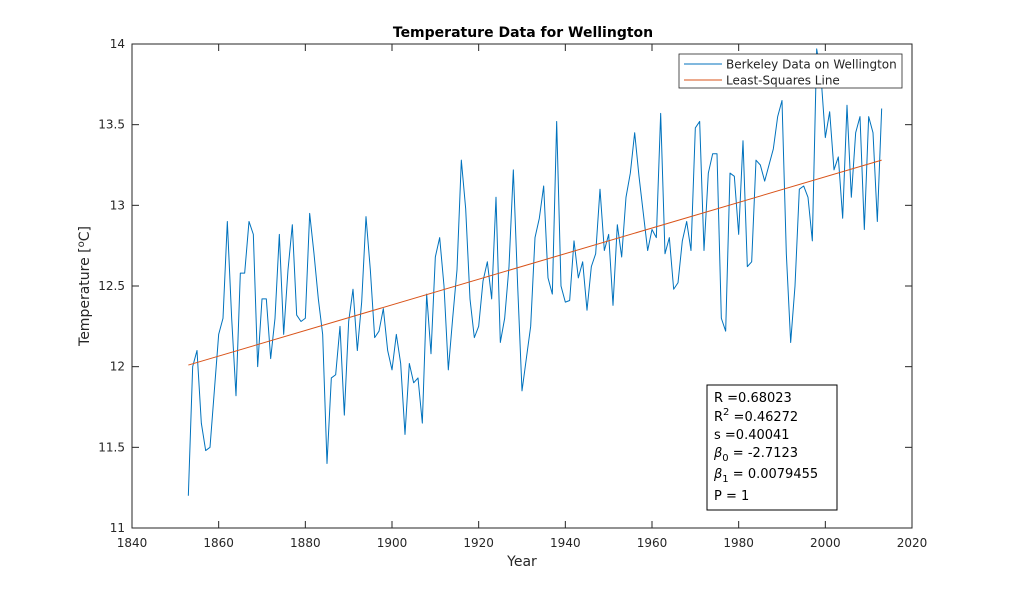 Image resolution: width=1010 pixels, height=597 pixels. Describe the element at coordinates (305, 543) in the screenshot. I see `x-tick-label: 1880` at that location.